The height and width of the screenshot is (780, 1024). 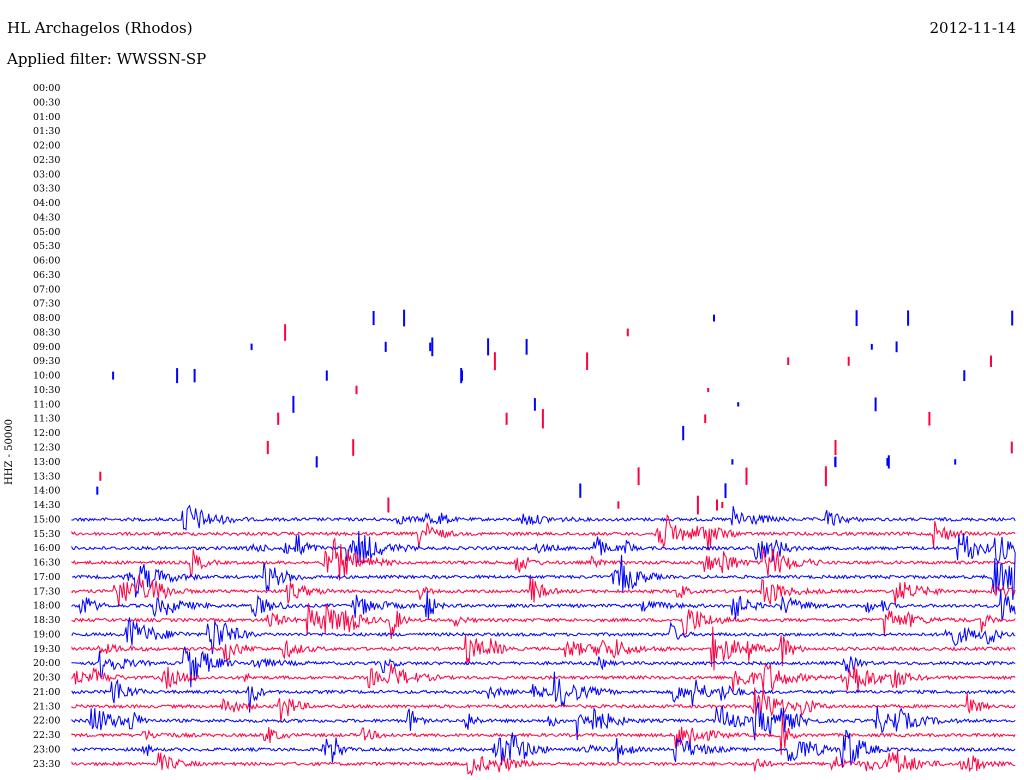 What do you see at coordinates (46, 491) in the screenshot?
I see `row-time-label: 14:00` at bounding box center [46, 491].